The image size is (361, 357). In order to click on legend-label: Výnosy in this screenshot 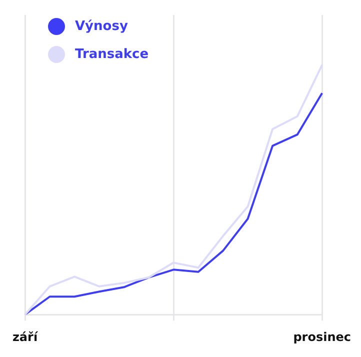, I will do `click(101, 26)`.